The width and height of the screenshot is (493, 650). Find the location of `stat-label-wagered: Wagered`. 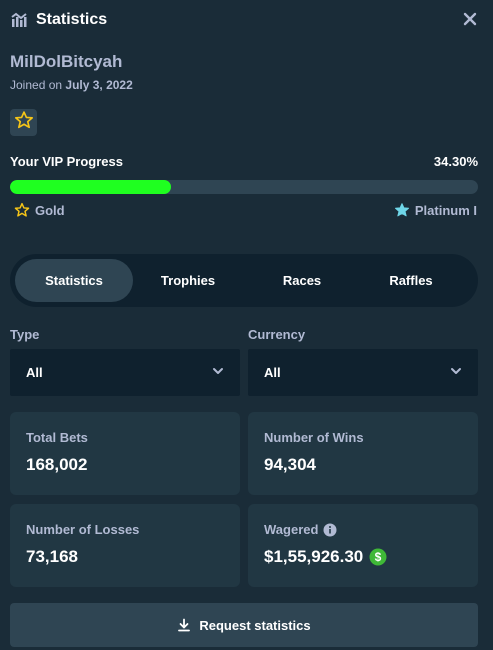

stat-label-wagered: Wagered is located at coordinates (363, 529).